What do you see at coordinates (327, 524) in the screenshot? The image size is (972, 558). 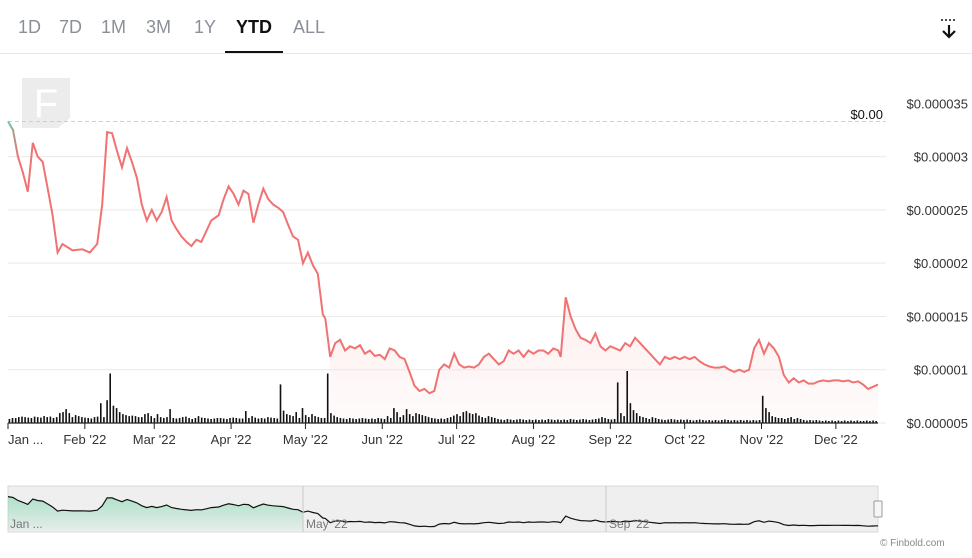 I see `navigator-label: May '22` at bounding box center [327, 524].